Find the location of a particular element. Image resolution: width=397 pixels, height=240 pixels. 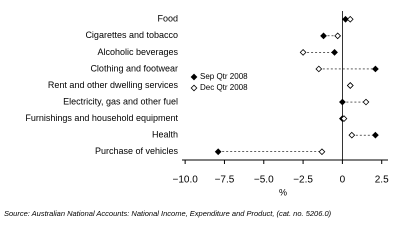

legend-label: Sep Qtr 2008 is located at coordinates (224, 76).